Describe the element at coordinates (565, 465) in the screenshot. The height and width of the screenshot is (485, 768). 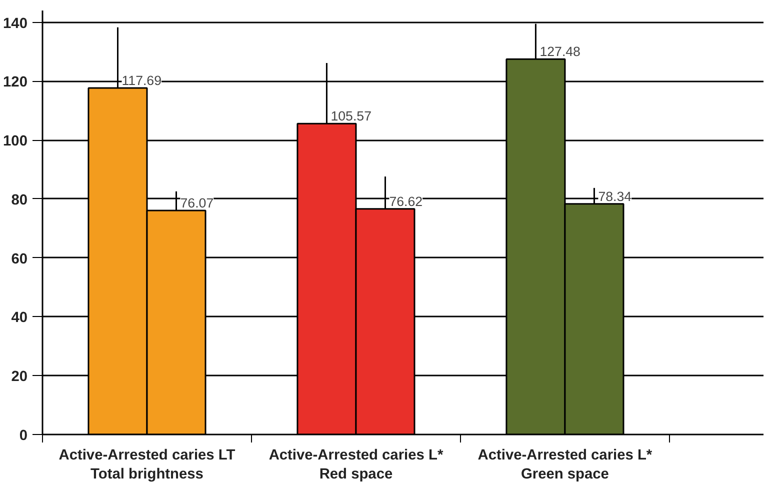
I see `x-tick-label: Active-Arrested caries L* Green space` at that location.